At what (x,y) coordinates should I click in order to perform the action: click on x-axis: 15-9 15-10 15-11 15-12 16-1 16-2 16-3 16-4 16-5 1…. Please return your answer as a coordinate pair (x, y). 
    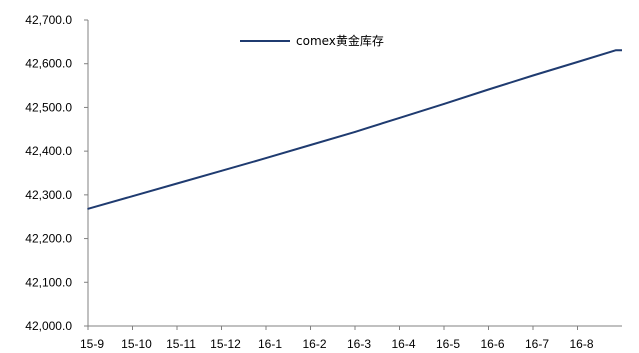
    Looking at the image, I should click on (351, 338).